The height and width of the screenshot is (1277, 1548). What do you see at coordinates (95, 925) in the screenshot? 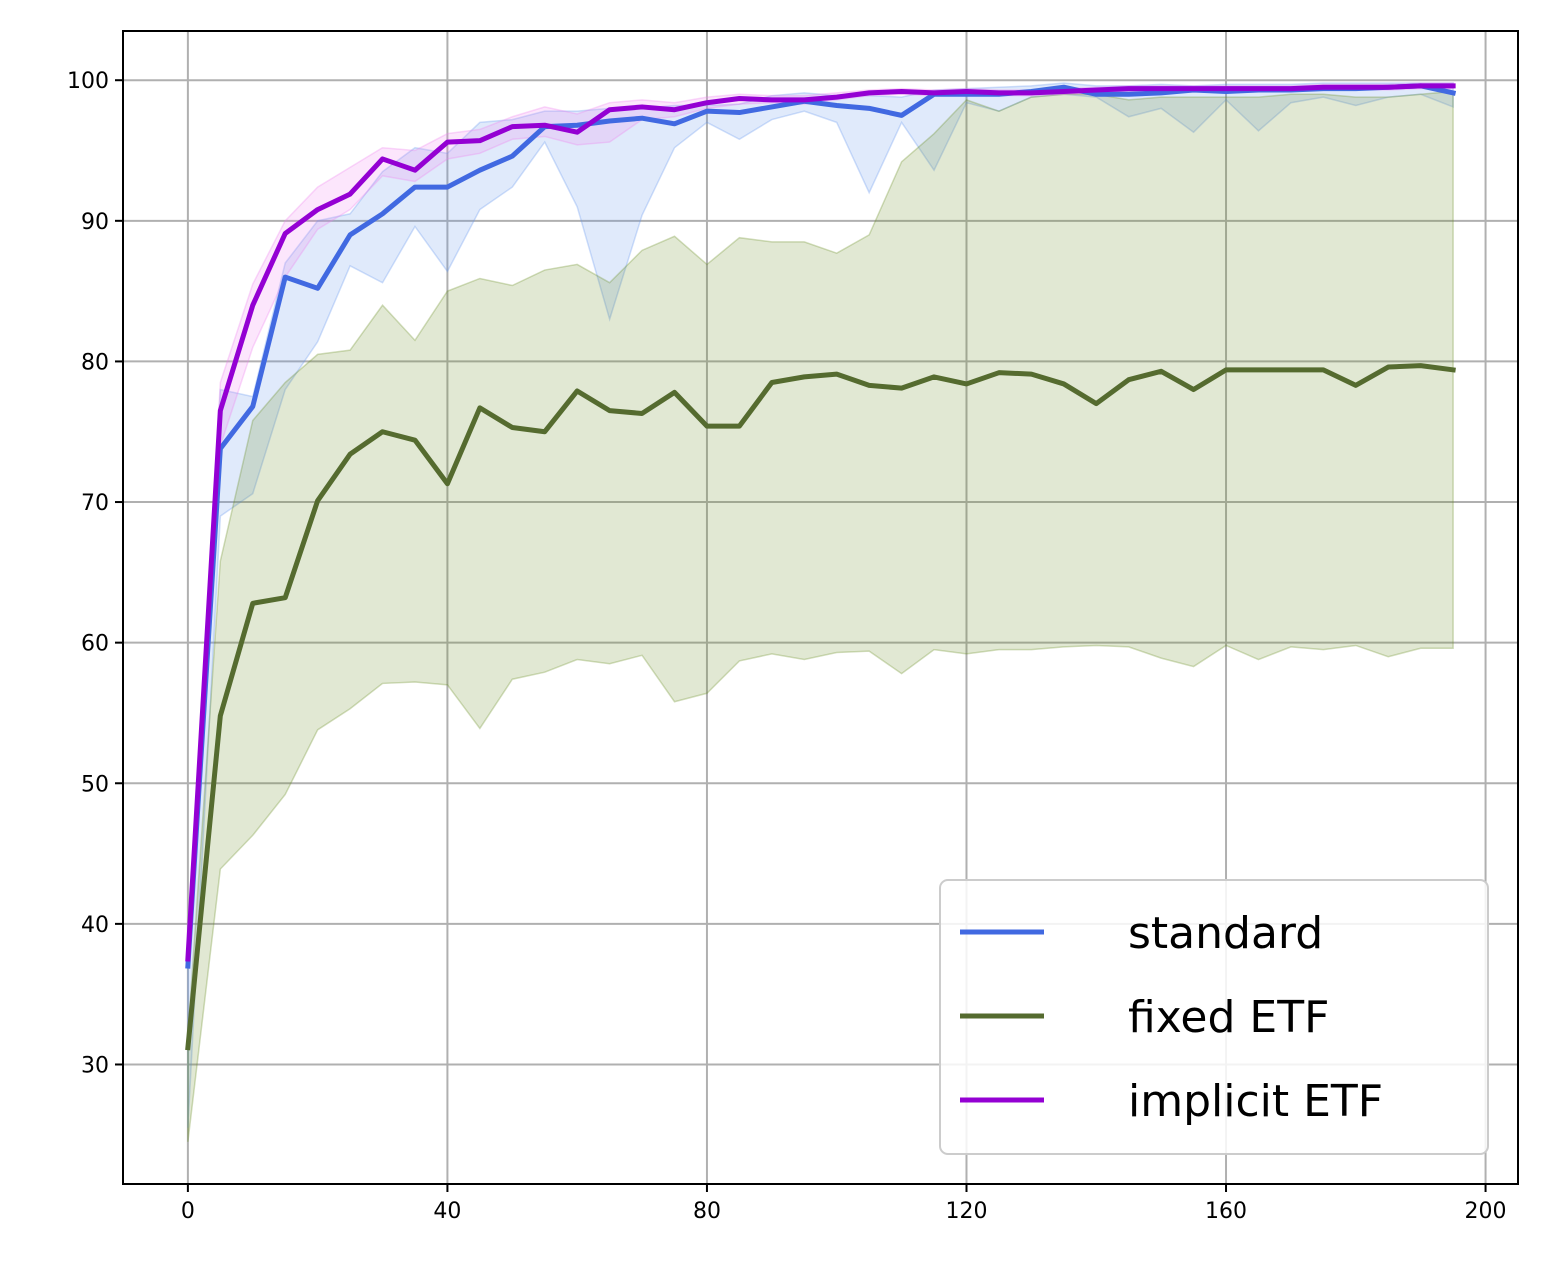
I see `y-tick-label: 40` at bounding box center [95, 925].